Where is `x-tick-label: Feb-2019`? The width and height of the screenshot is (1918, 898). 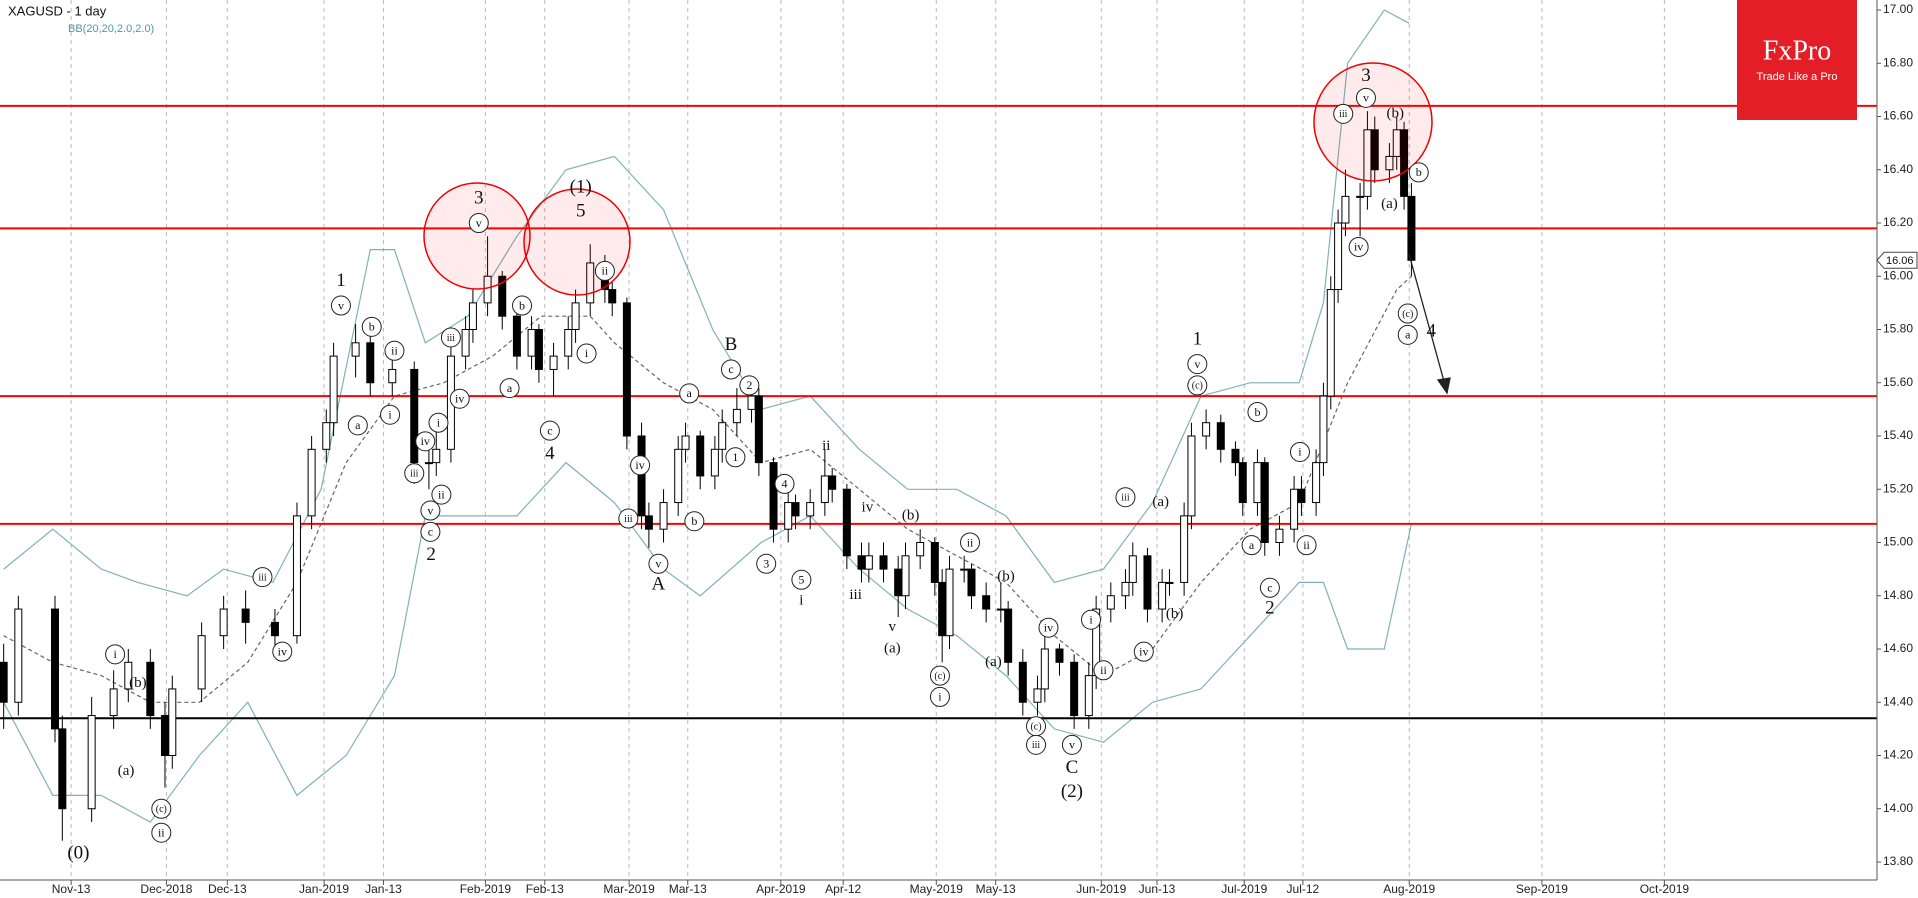 x-tick-label: Feb-2019 is located at coordinates (486, 889).